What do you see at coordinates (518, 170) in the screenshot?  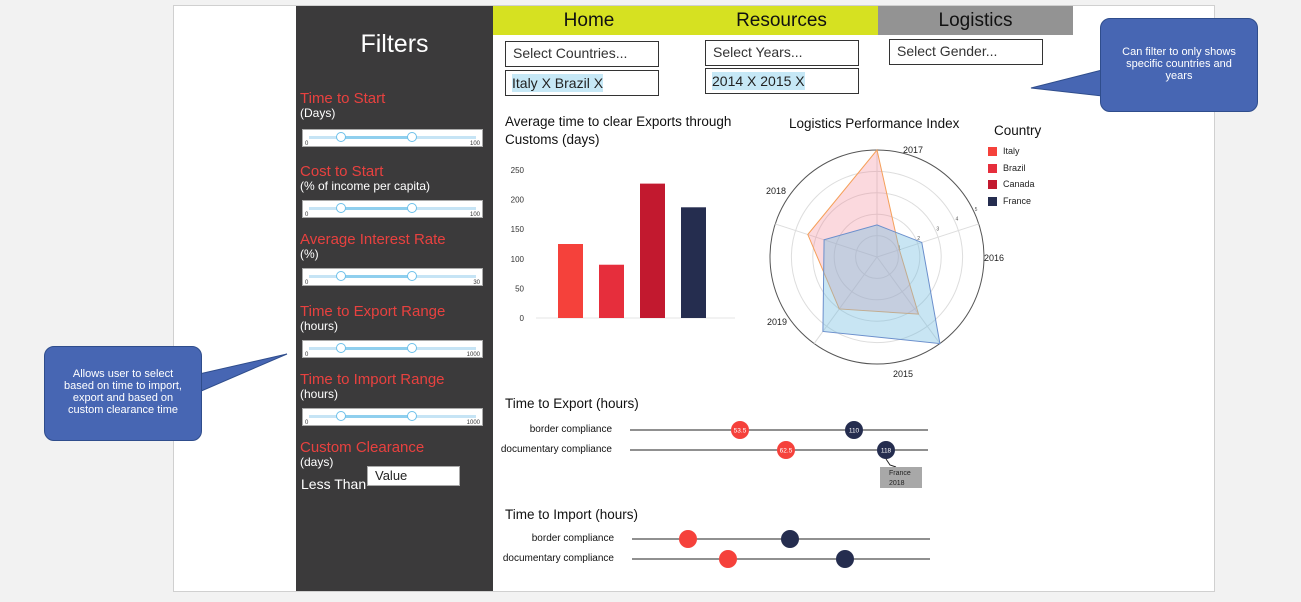 I see `y-tick-label: 250` at bounding box center [518, 170].